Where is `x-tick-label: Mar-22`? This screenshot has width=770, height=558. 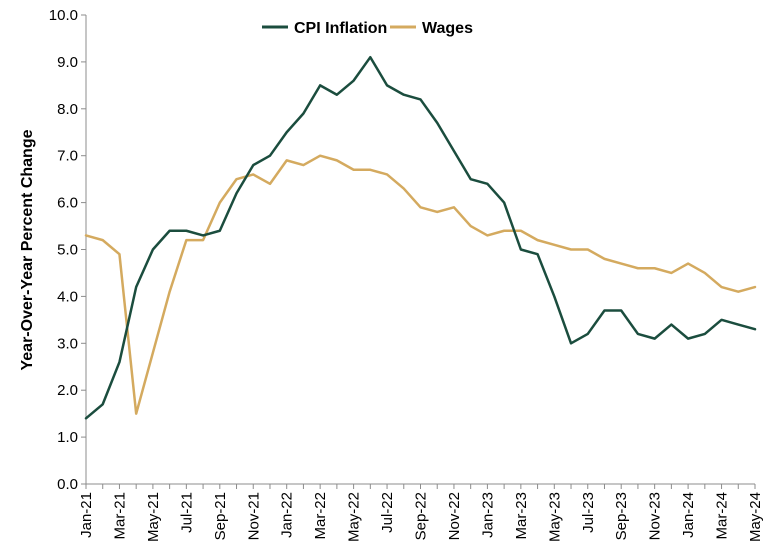
x-tick-label: Mar-22 is located at coordinates (320, 516).